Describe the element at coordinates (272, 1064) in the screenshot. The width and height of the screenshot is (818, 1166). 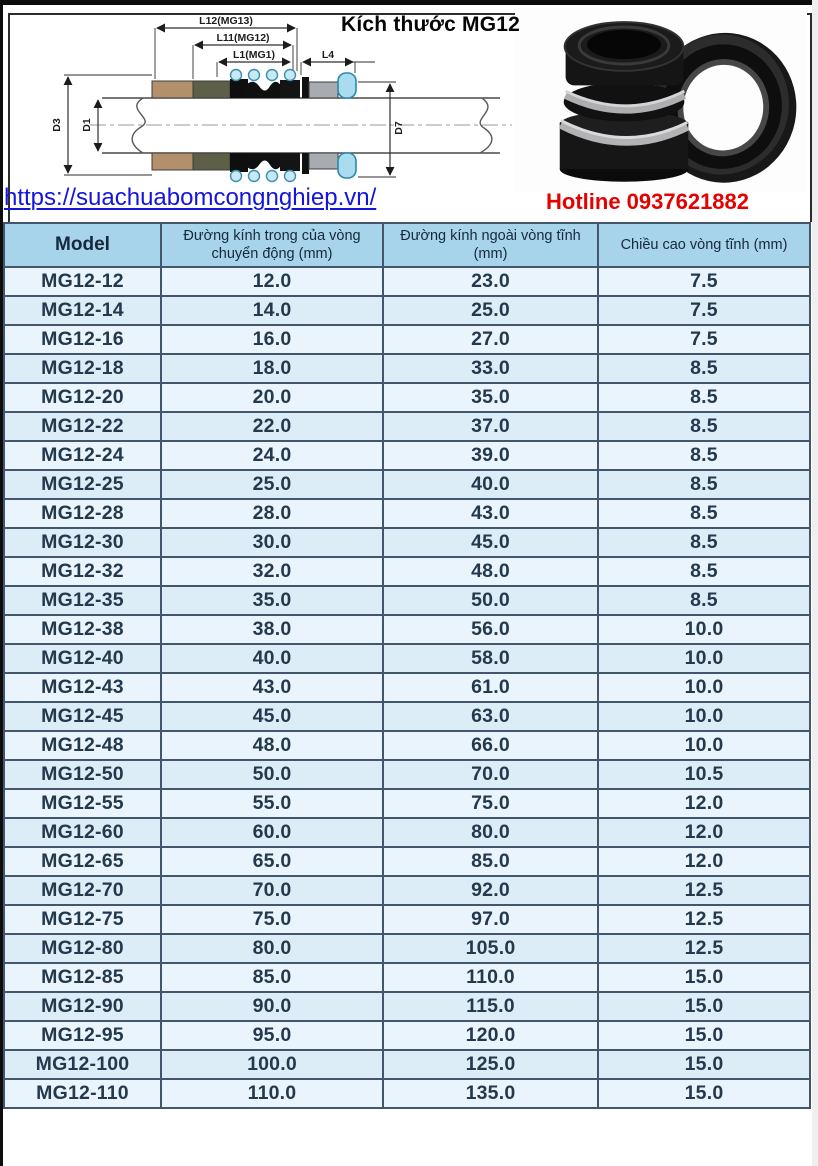
I see `value-cell: 100.0` at that location.